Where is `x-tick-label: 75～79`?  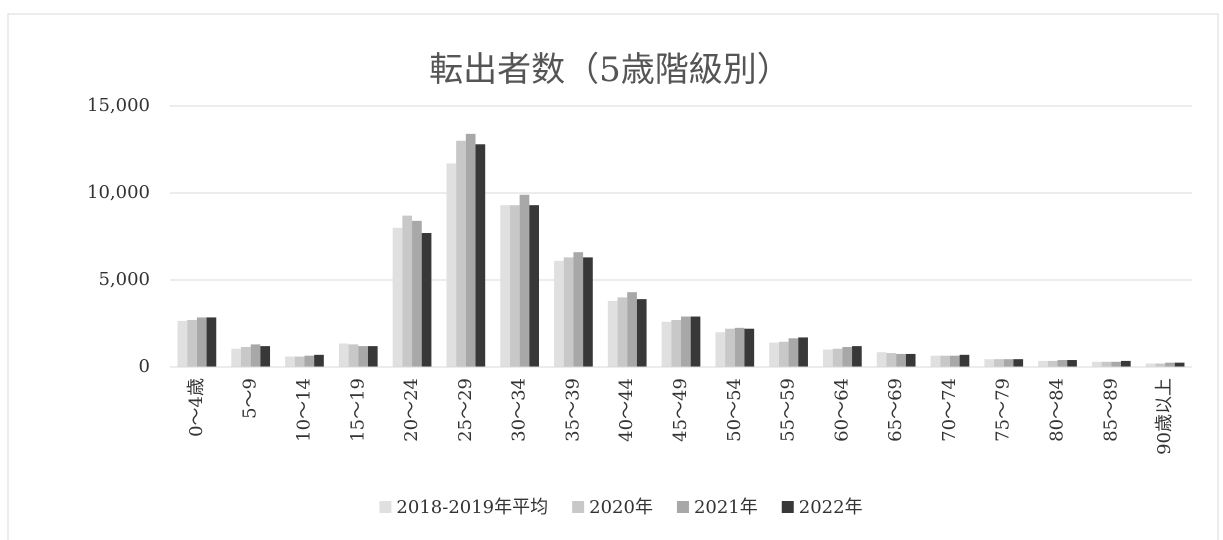 x-tick-label: 75～79 is located at coordinates (1003, 410).